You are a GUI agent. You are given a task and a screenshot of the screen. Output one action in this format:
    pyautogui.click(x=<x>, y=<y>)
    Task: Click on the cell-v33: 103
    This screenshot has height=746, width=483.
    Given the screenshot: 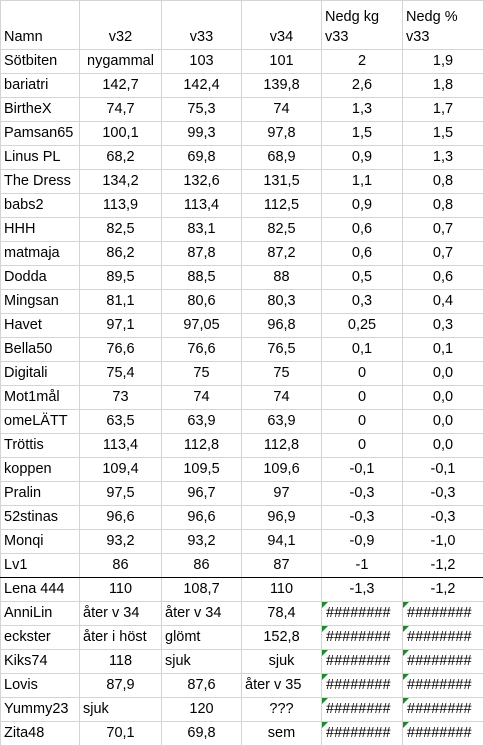 What is the action you would take?
    pyautogui.click(x=202, y=62)
    